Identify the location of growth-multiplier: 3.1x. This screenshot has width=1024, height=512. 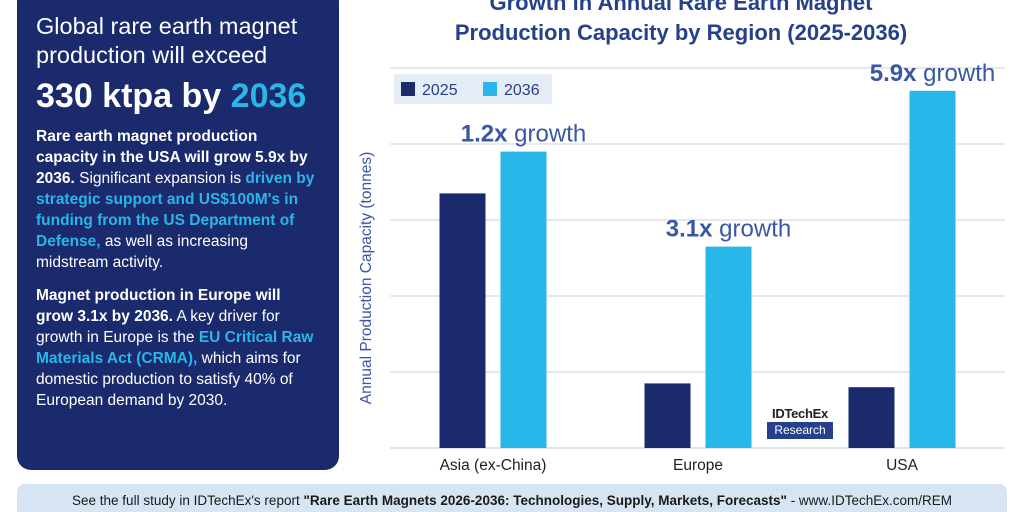
(689, 229).